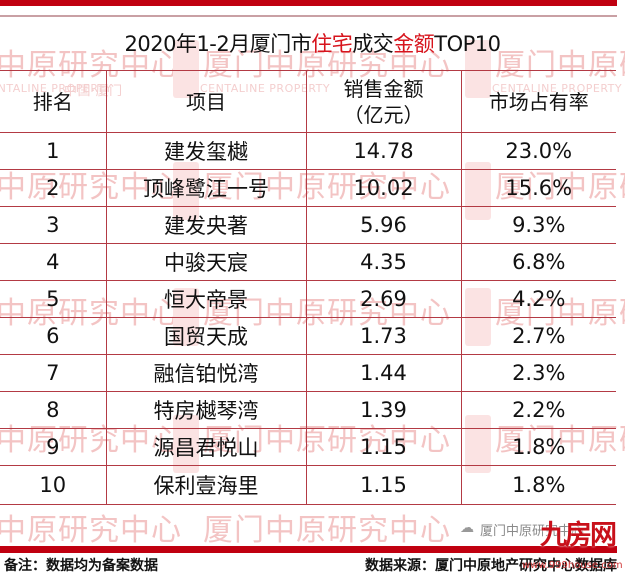 The height and width of the screenshot is (575, 625). I want to click on header-sales: 销售金额 （亿元）, so click(383, 101).